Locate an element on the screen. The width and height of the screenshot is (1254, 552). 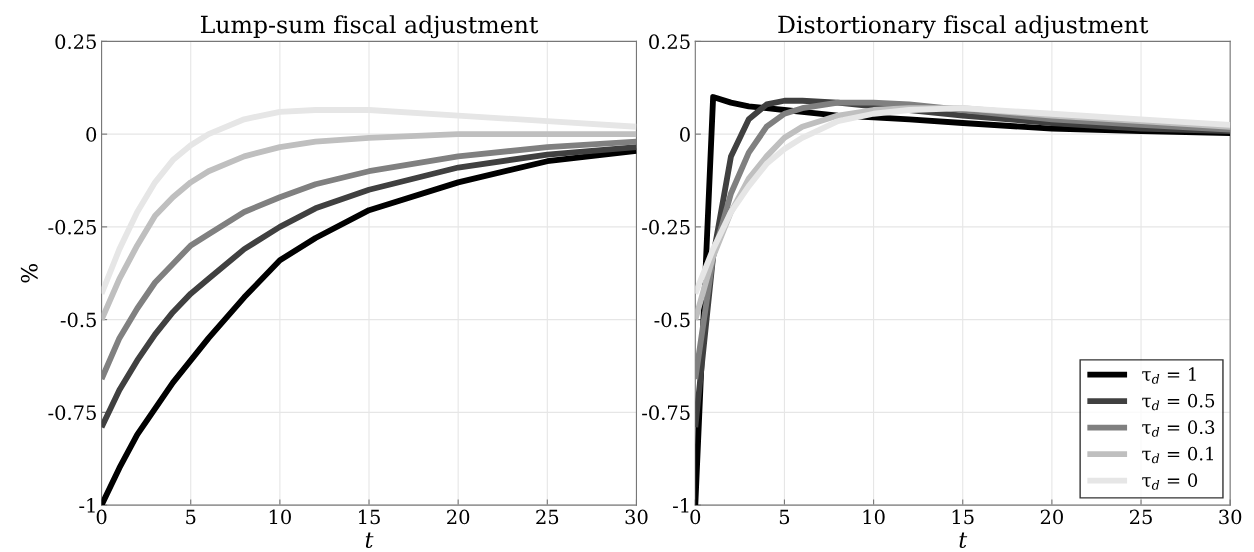
legend-label: τ$_{d}$ = 0.5 is located at coordinates (1178, 402).